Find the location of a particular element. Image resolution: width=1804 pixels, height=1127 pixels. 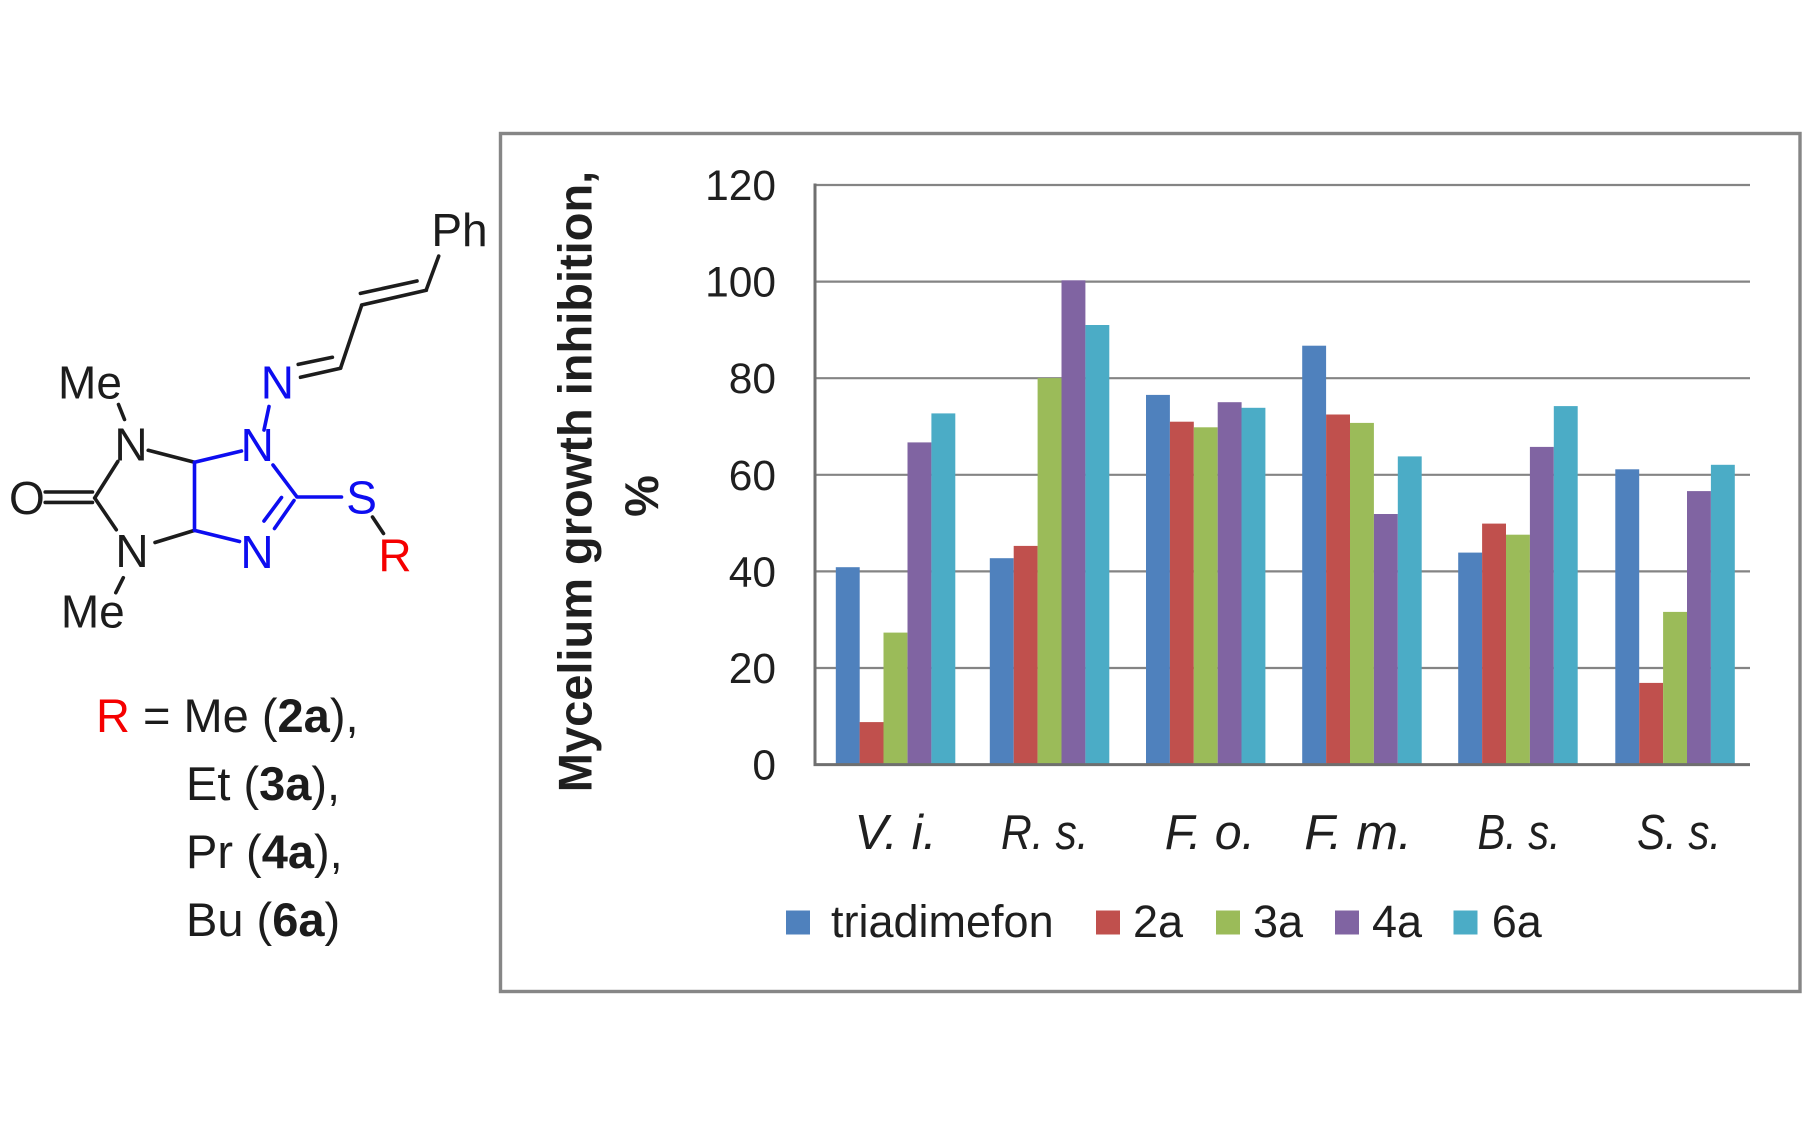

svg-text: Et (3a), is located at coordinates (263, 783).